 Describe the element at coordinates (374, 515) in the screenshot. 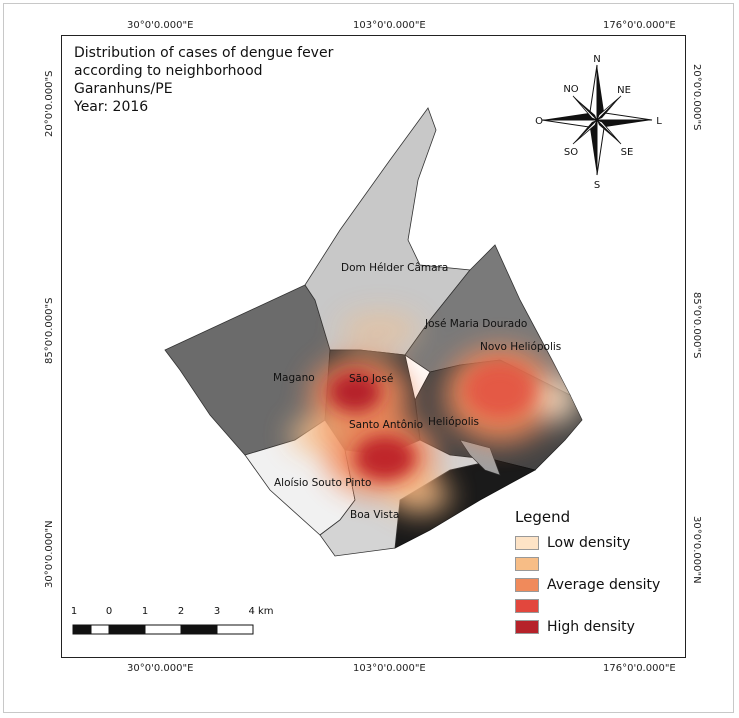

I see `label-boa-vista: Boa Vista` at that location.